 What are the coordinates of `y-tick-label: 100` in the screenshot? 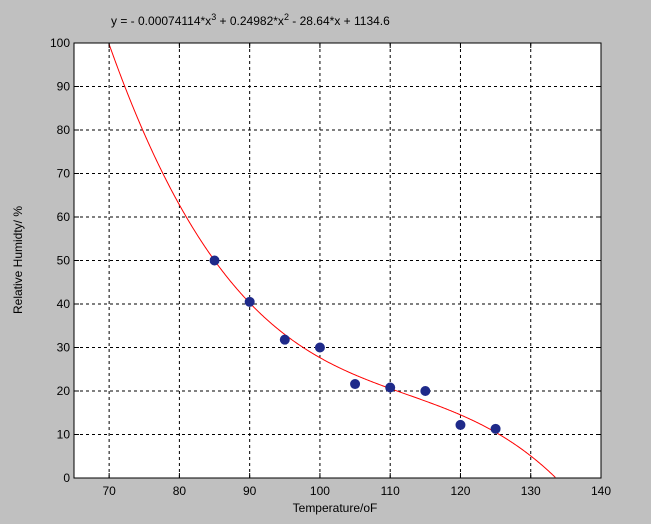 It's located at (60, 43).